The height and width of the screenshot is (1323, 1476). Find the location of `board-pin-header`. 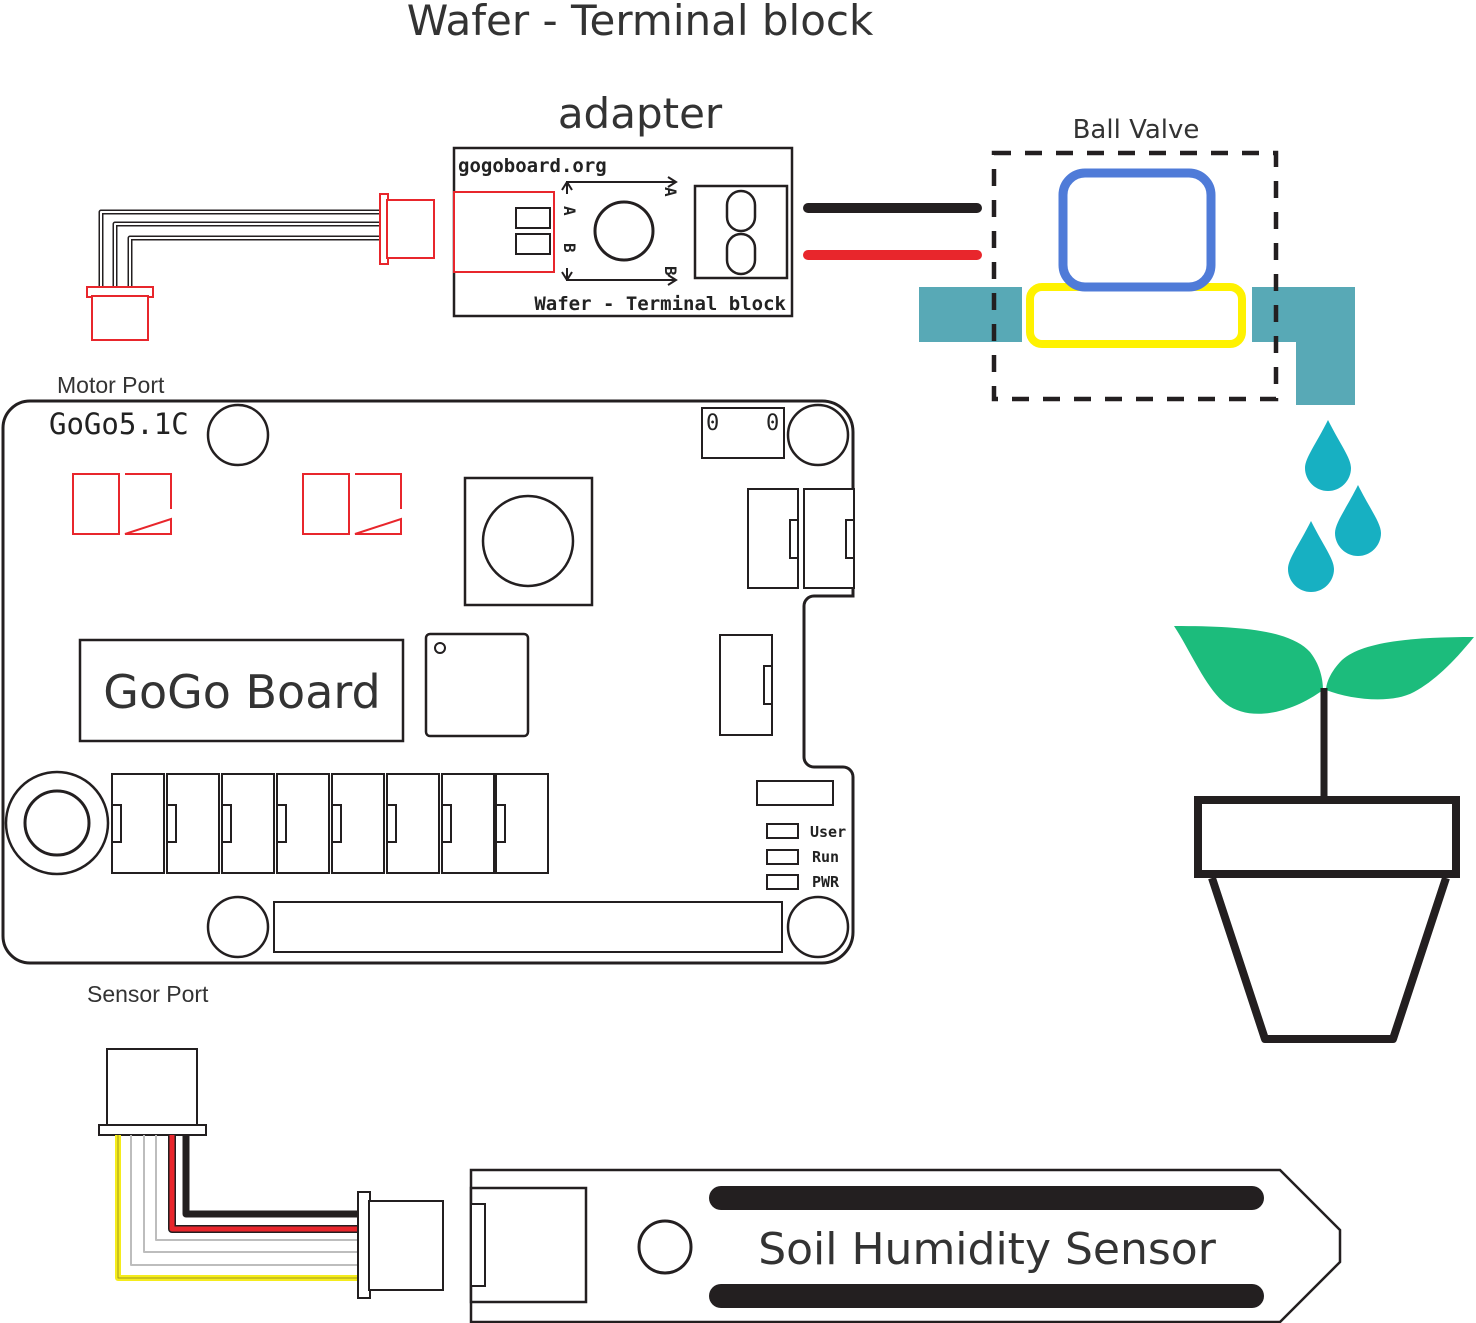

board-pin-header is located at coordinates (528, 927).